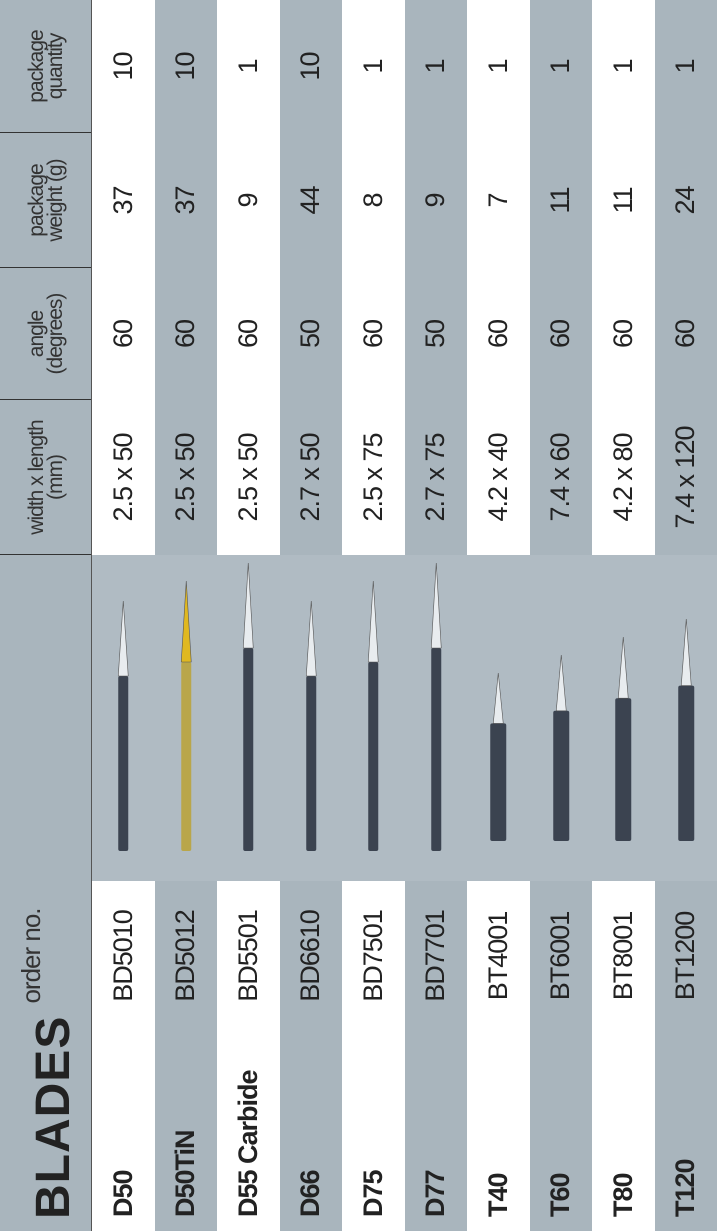 Image resolution: width=717 pixels, height=1231 pixels. Describe the element at coordinates (560, 1131) in the screenshot. I see `blade-name: T60` at that location.